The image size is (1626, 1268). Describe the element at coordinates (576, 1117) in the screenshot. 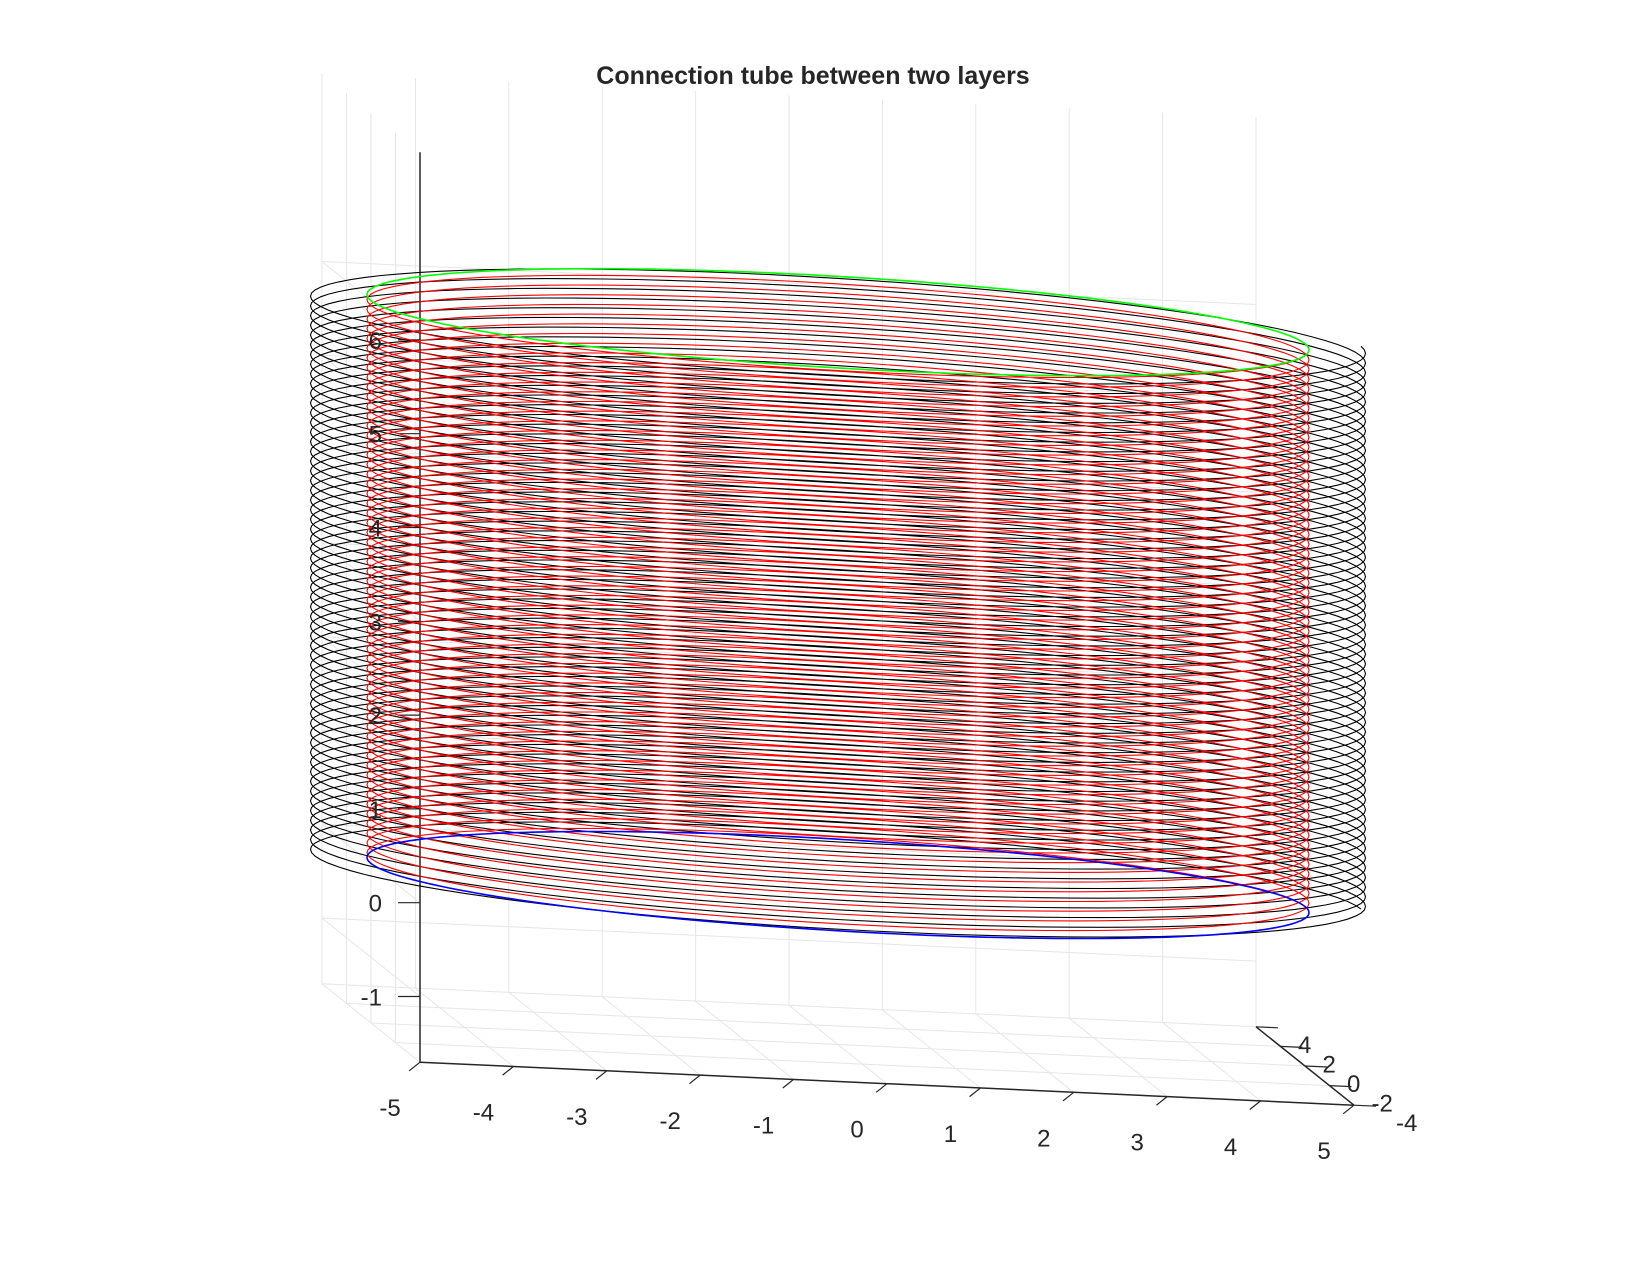

I see `x-tick-label: -3` at that location.